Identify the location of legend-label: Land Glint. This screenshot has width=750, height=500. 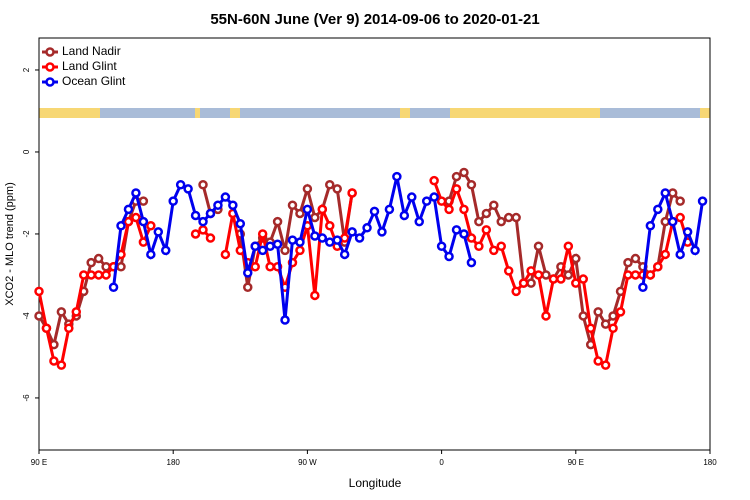
(89, 66).